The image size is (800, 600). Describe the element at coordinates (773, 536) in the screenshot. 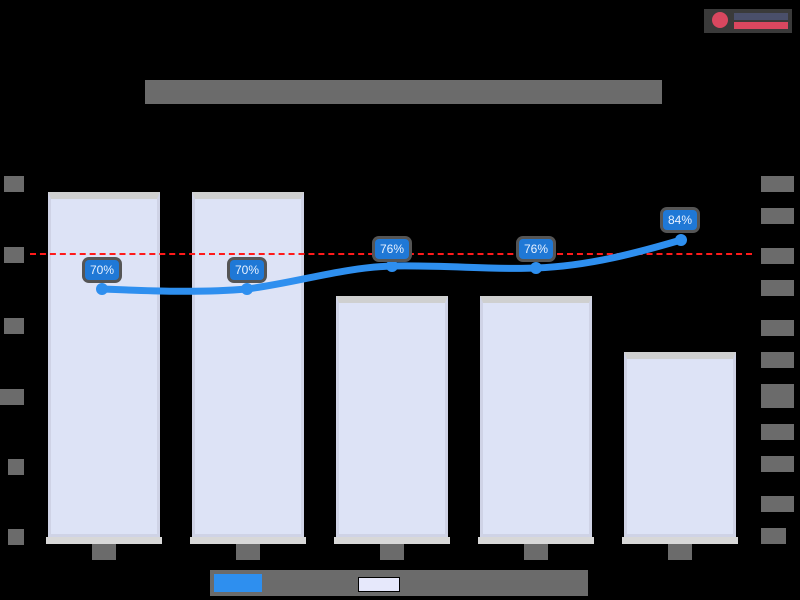

I see `y-right-tick-label: [0%]` at that location.